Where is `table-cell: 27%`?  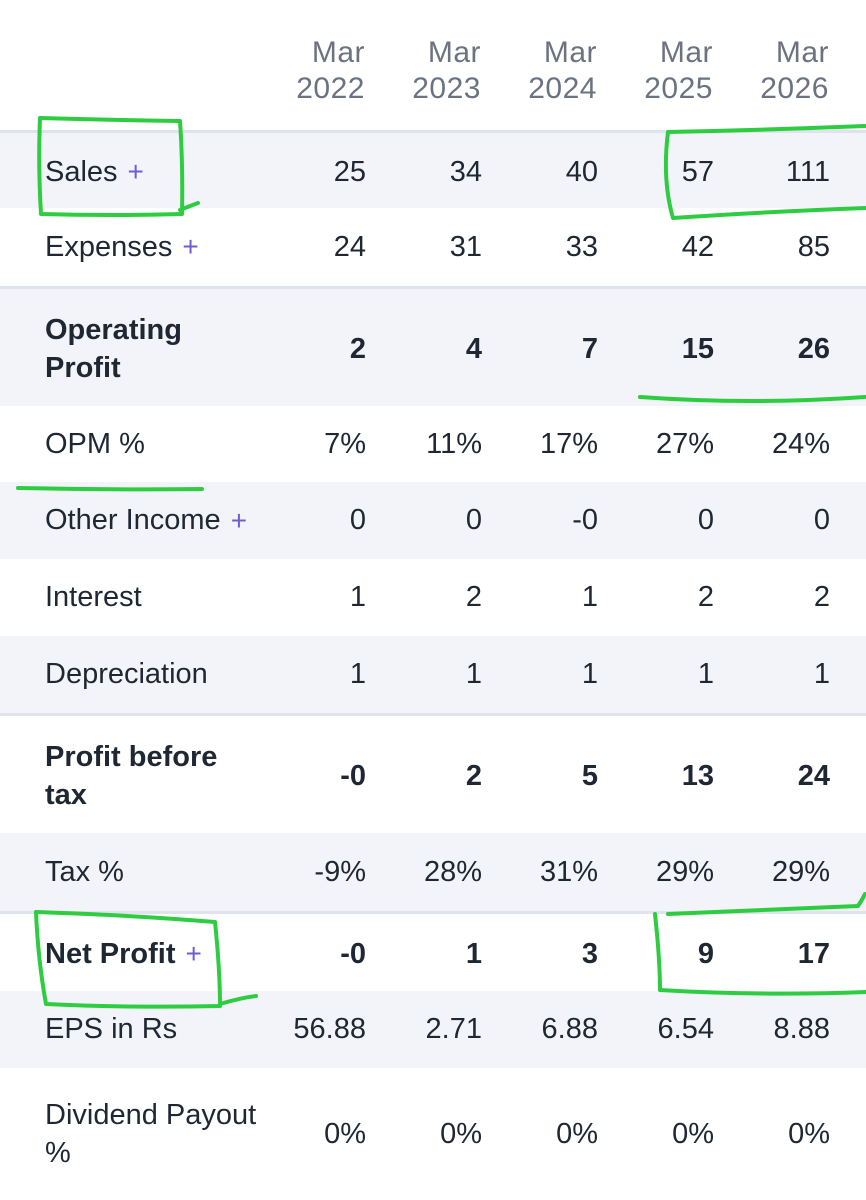 table-cell: 27% is located at coordinates (684, 444).